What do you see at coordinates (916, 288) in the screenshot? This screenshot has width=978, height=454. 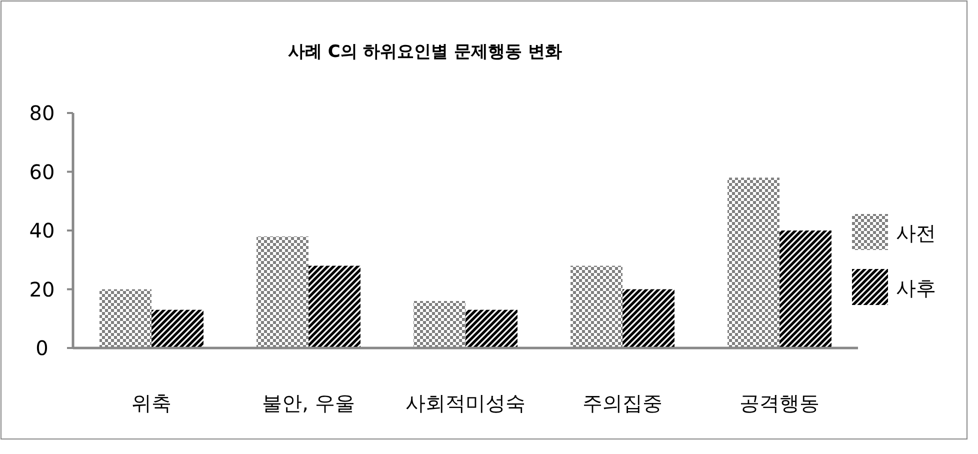 I see `legend-label: 사후` at bounding box center [916, 288].